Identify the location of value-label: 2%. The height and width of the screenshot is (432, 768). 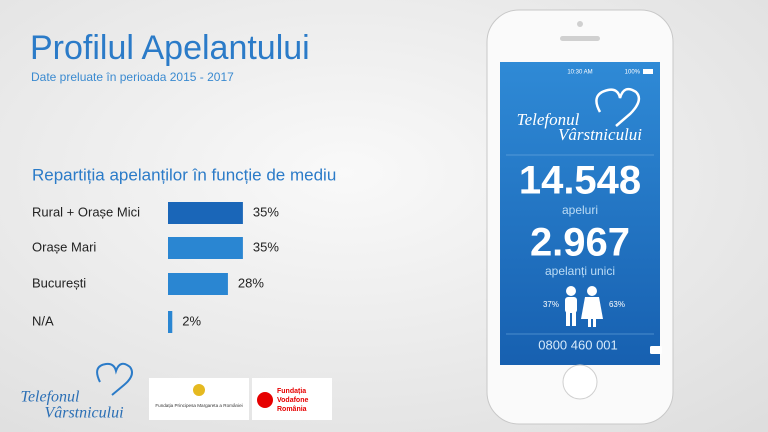
(191, 320).